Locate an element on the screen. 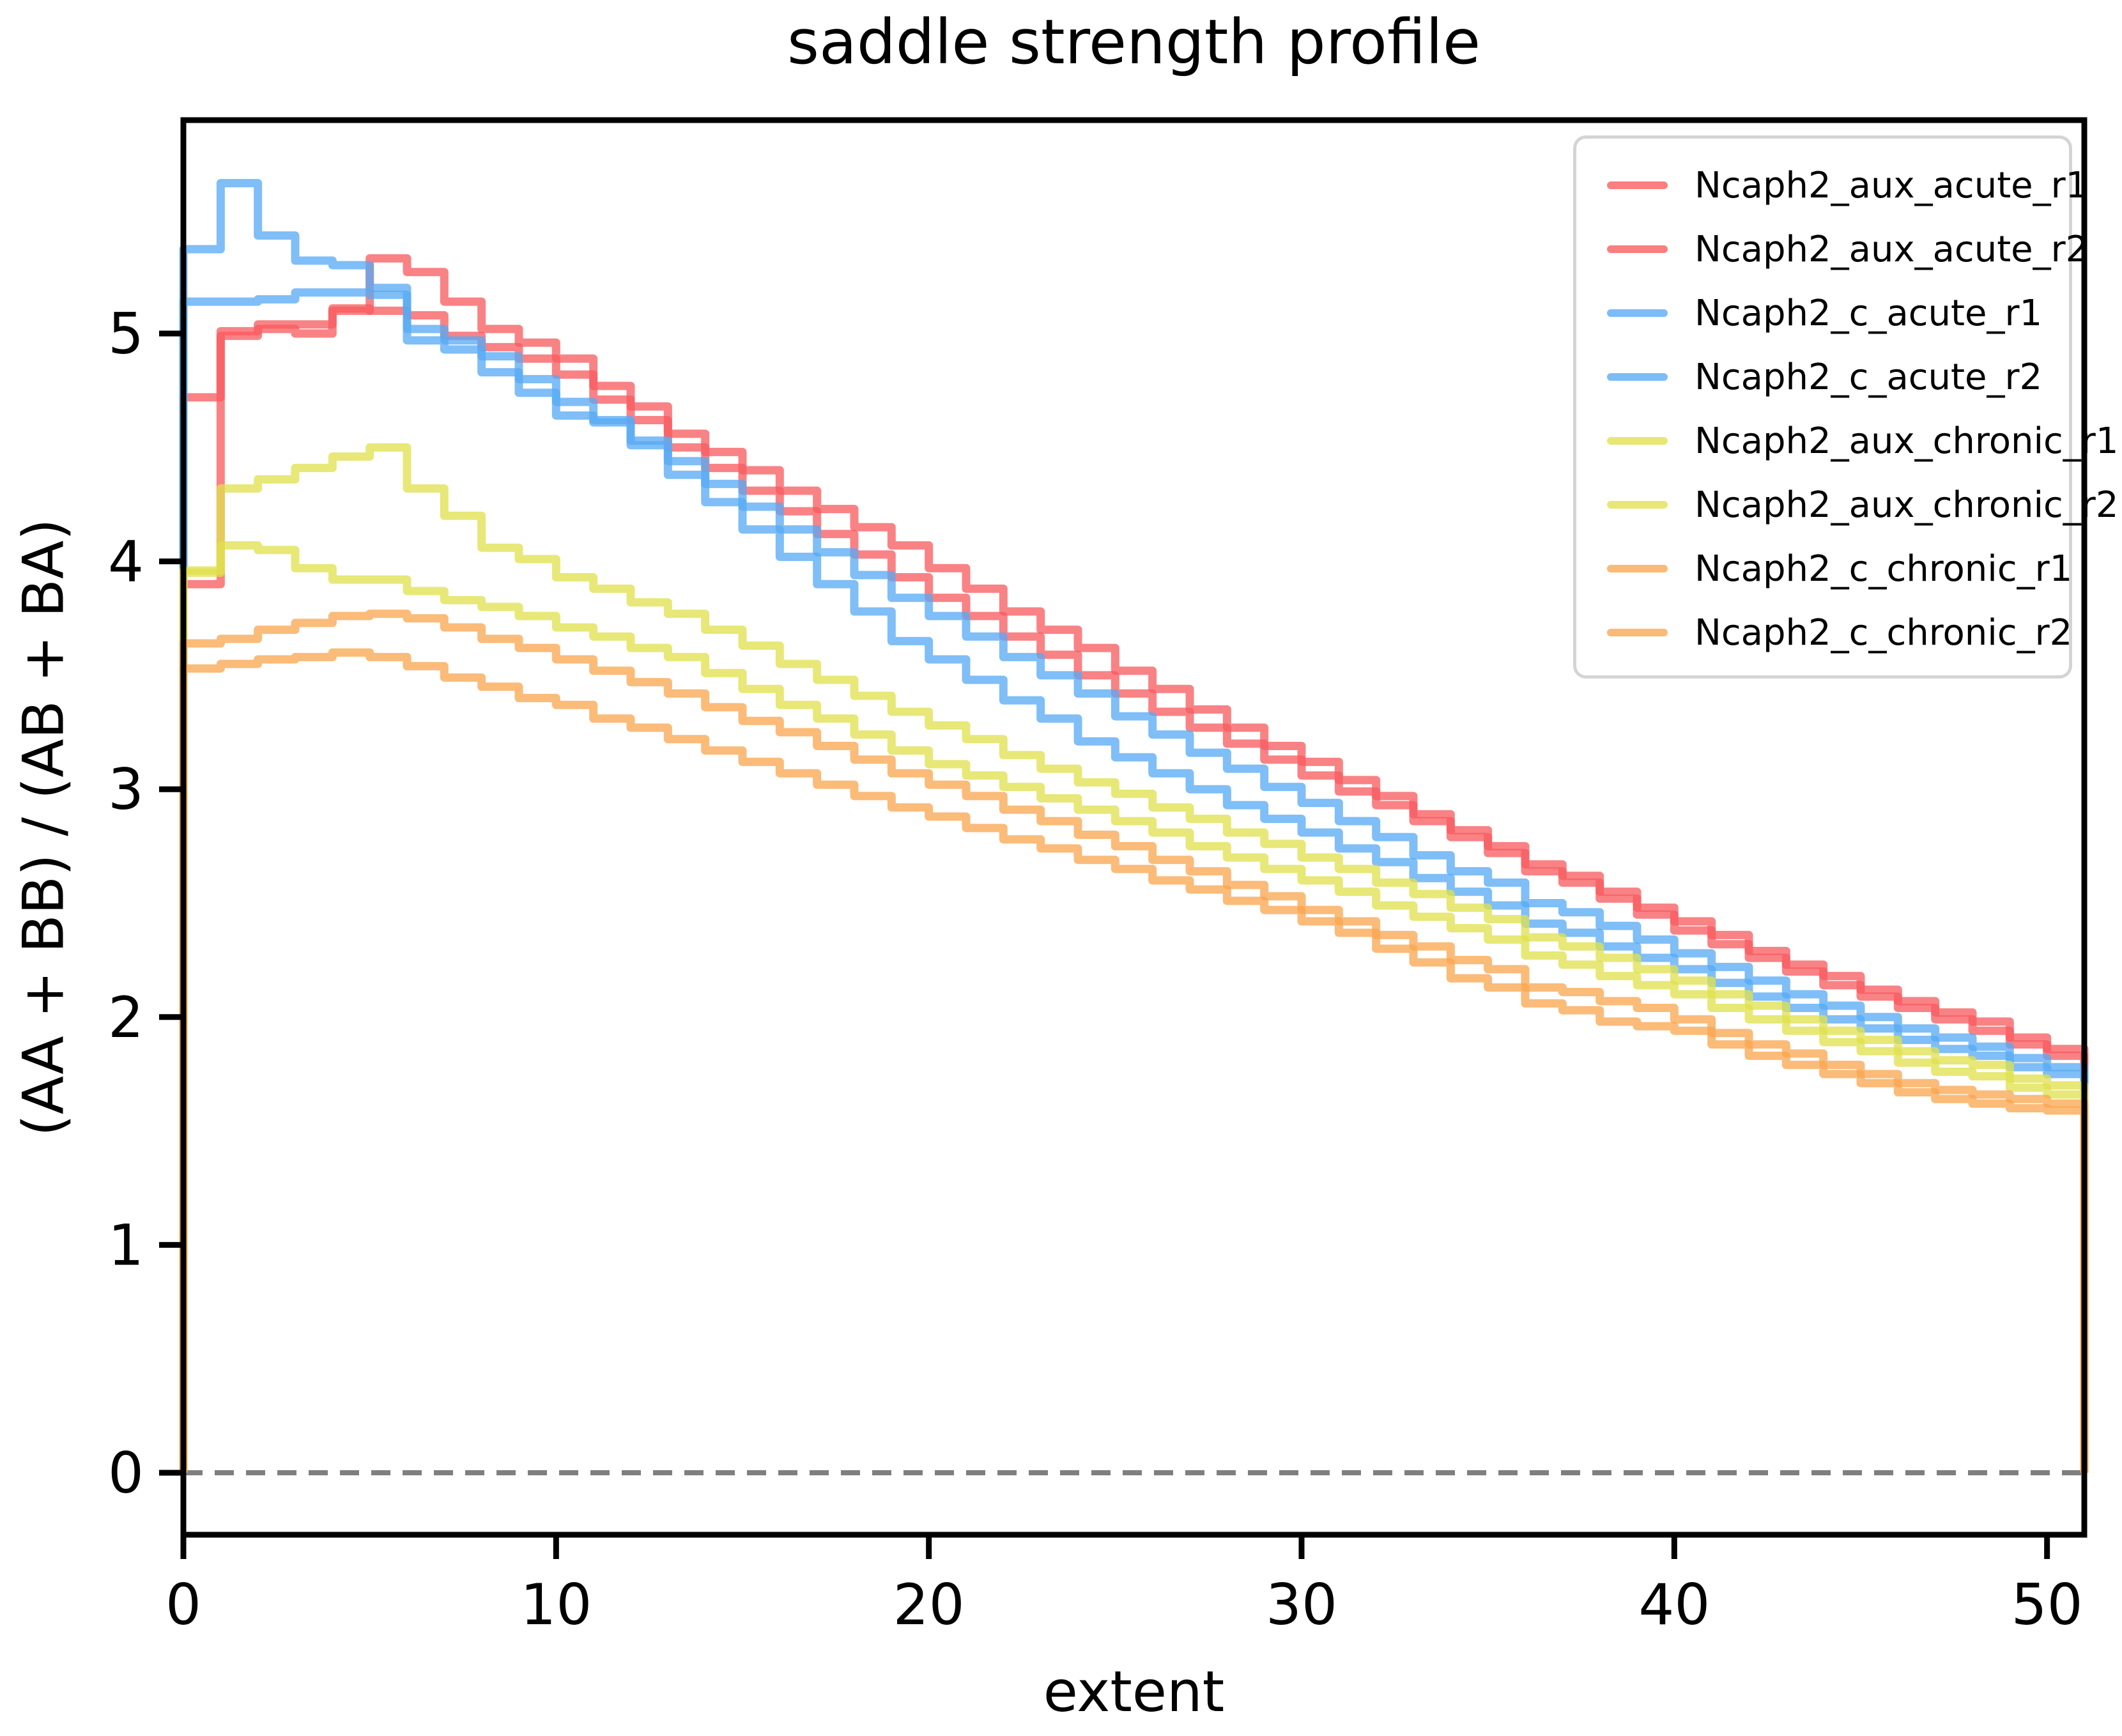  legend-item: Ncaph2_aux_chronic_r2 is located at coordinates (1847, 505).